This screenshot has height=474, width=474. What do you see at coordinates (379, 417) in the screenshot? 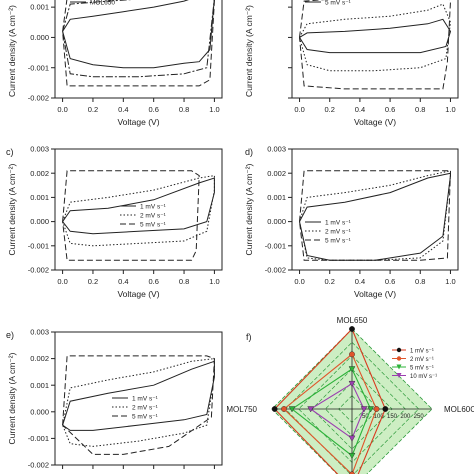
I see `radial-tick-label: 100` at bounding box center [379, 417].